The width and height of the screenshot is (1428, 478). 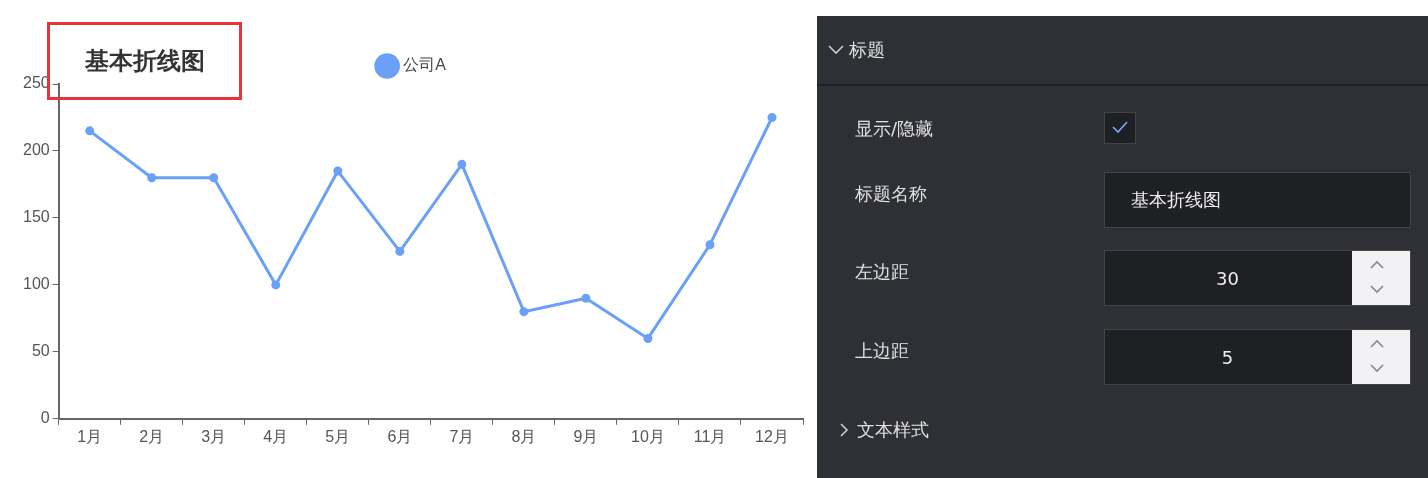 What do you see at coordinates (40, 351) in the screenshot?
I see `y-tick-label: 50` at bounding box center [40, 351].